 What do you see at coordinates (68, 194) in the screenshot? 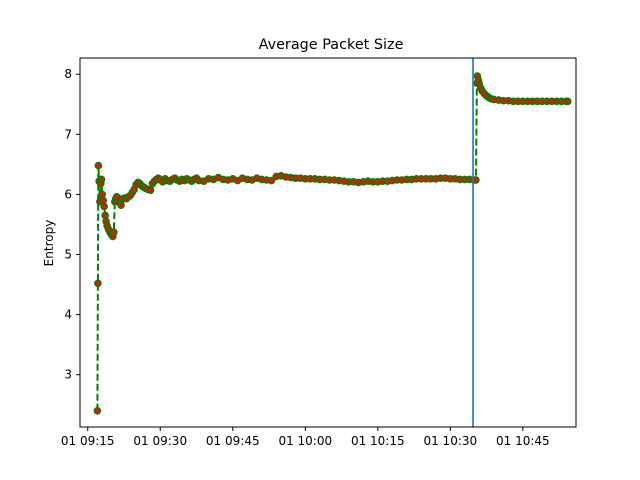
I see `y-tick-label: 6` at bounding box center [68, 194].